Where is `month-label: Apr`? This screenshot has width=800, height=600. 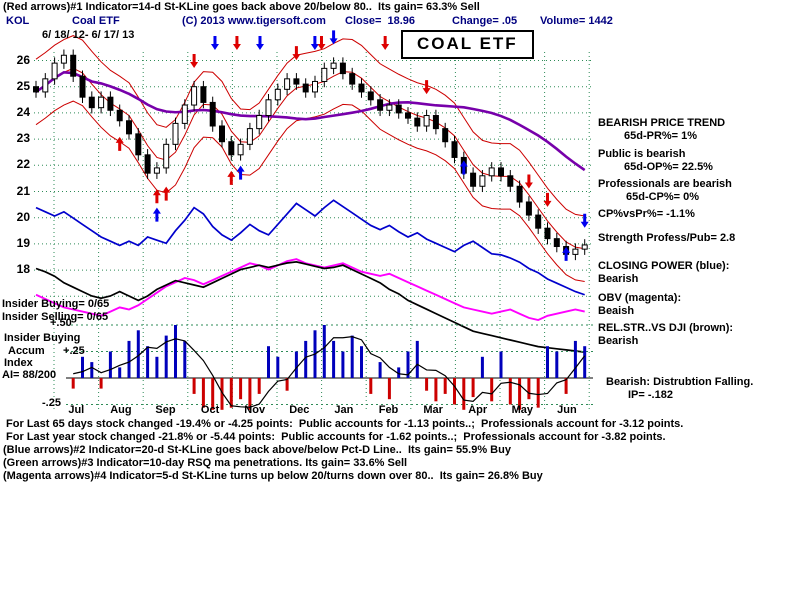 month-label: Apr is located at coordinates (478, 410).